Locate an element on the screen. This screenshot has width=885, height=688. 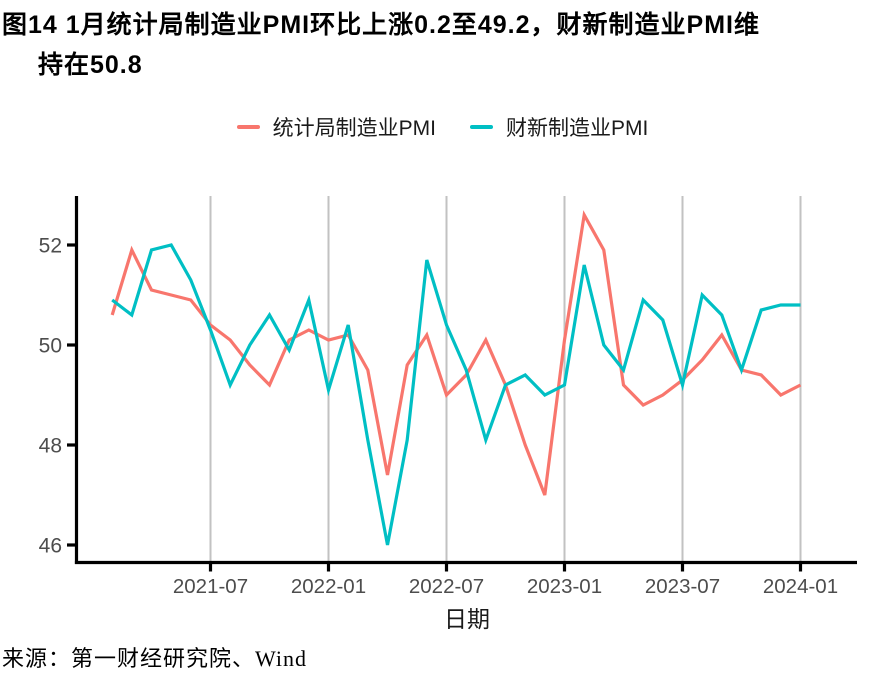
figure-title-line2: 持在50.8 is located at coordinates (90, 65).